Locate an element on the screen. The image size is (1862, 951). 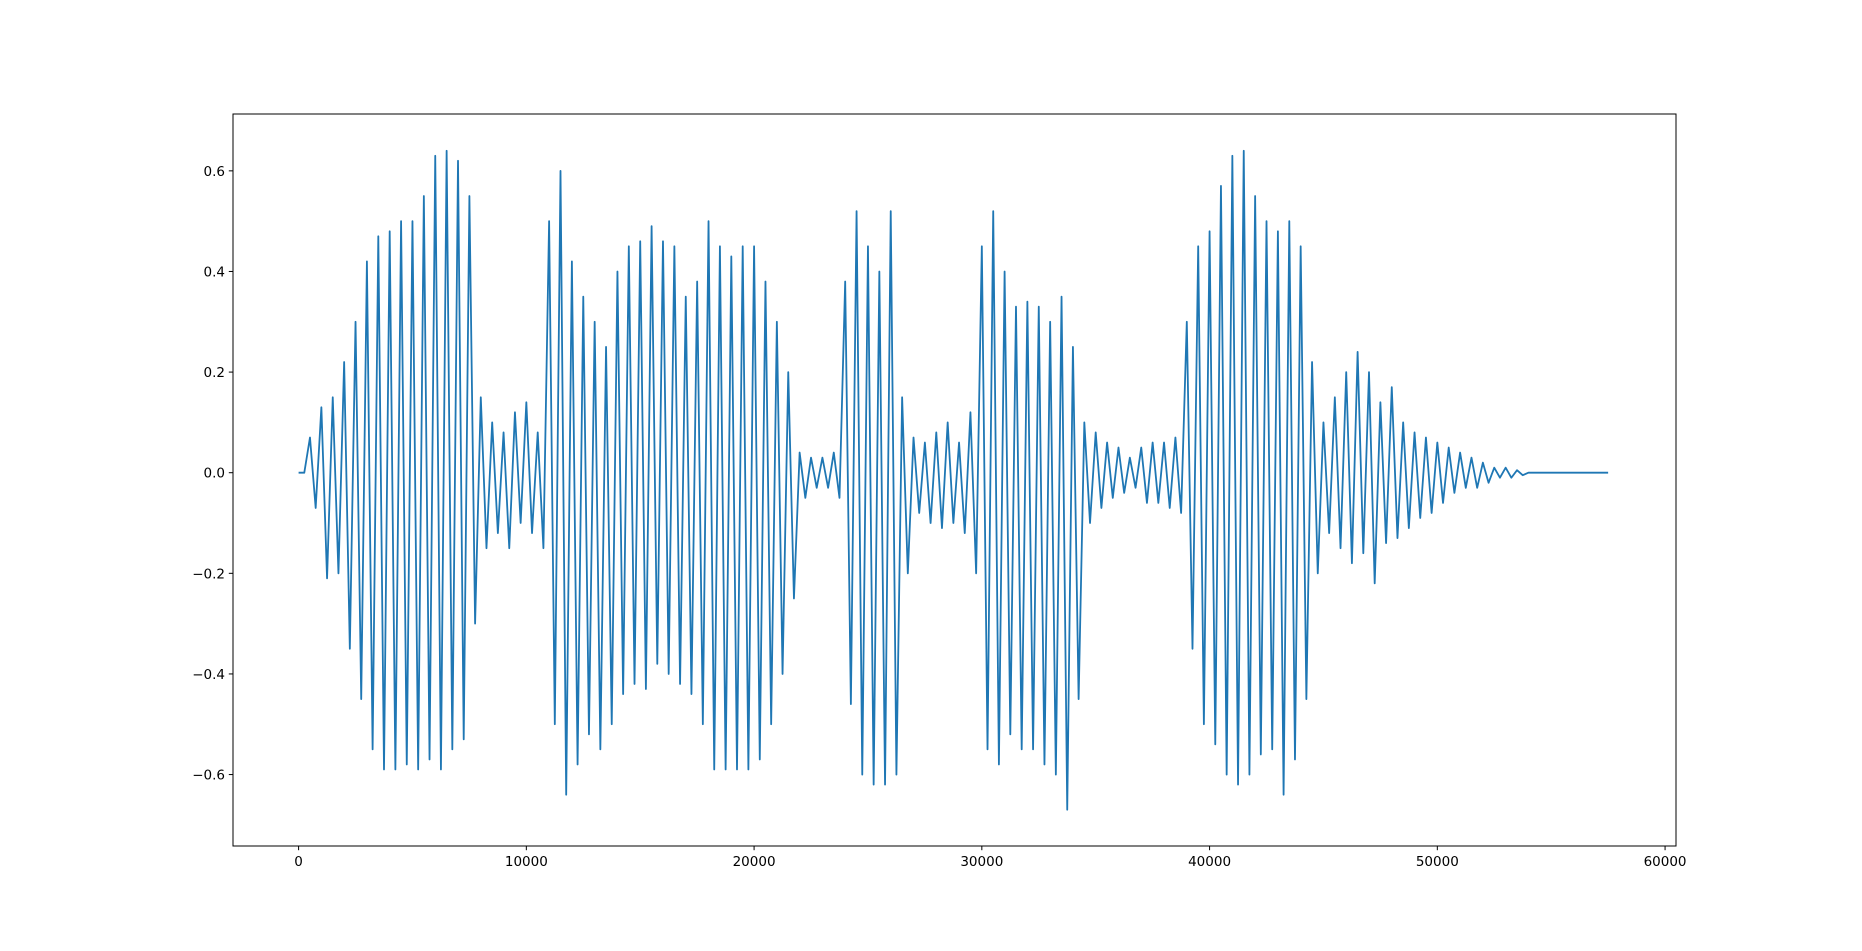
y-tick-label: −0.4 is located at coordinates (208, 675).